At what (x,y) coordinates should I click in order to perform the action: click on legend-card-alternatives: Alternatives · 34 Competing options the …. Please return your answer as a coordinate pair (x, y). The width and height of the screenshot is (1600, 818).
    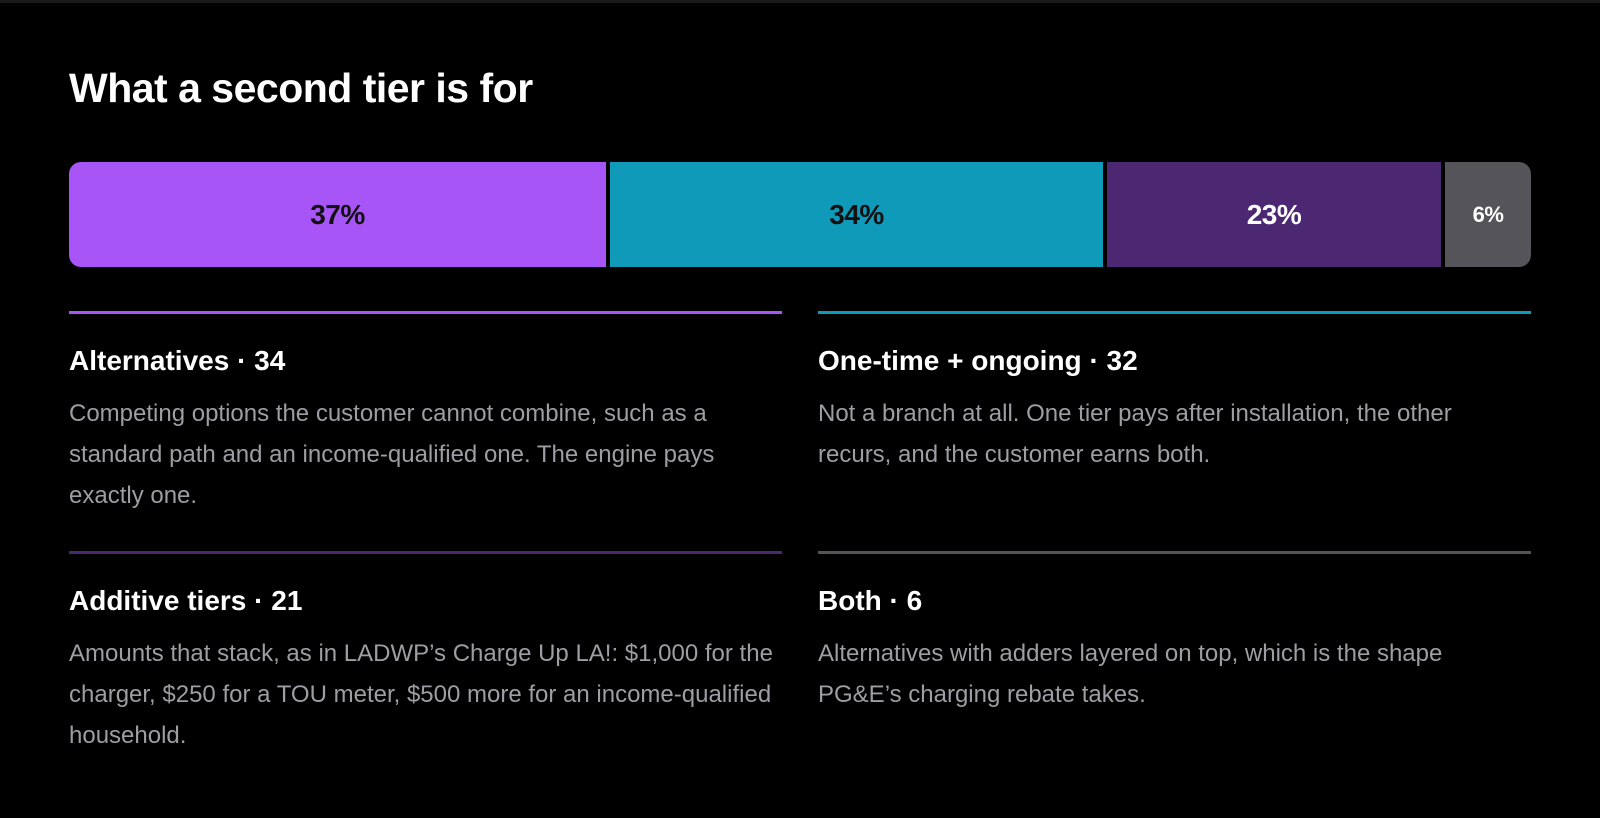
    Looking at the image, I should click on (425, 410).